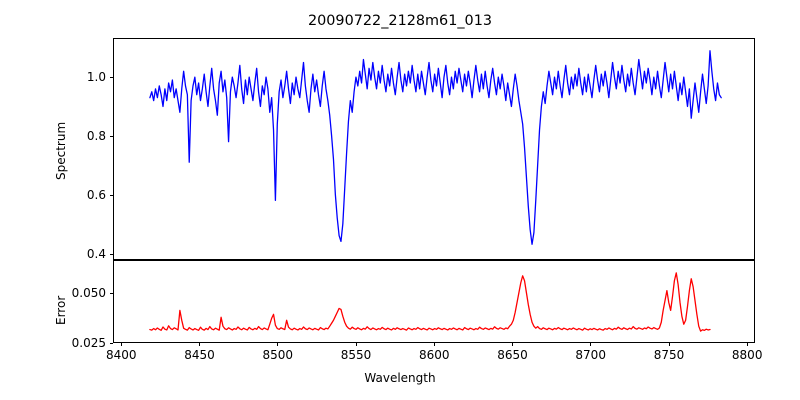 The width and height of the screenshot is (800, 400). Describe the element at coordinates (88, 343) in the screenshot. I see `error-ytick-label-0.025: 0.025` at that location.